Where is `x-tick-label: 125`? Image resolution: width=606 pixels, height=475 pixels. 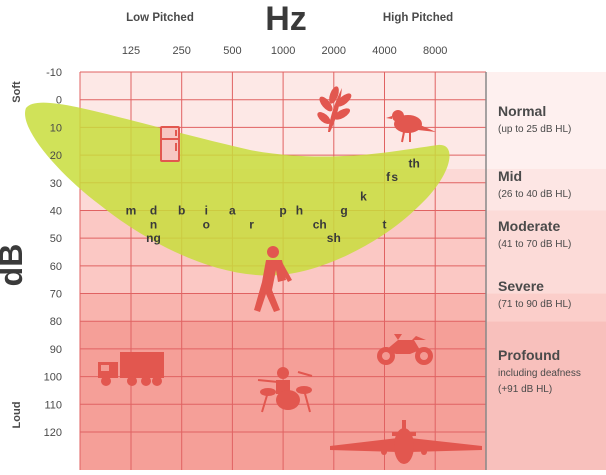 x-tick-label: 125 is located at coordinates (131, 51).